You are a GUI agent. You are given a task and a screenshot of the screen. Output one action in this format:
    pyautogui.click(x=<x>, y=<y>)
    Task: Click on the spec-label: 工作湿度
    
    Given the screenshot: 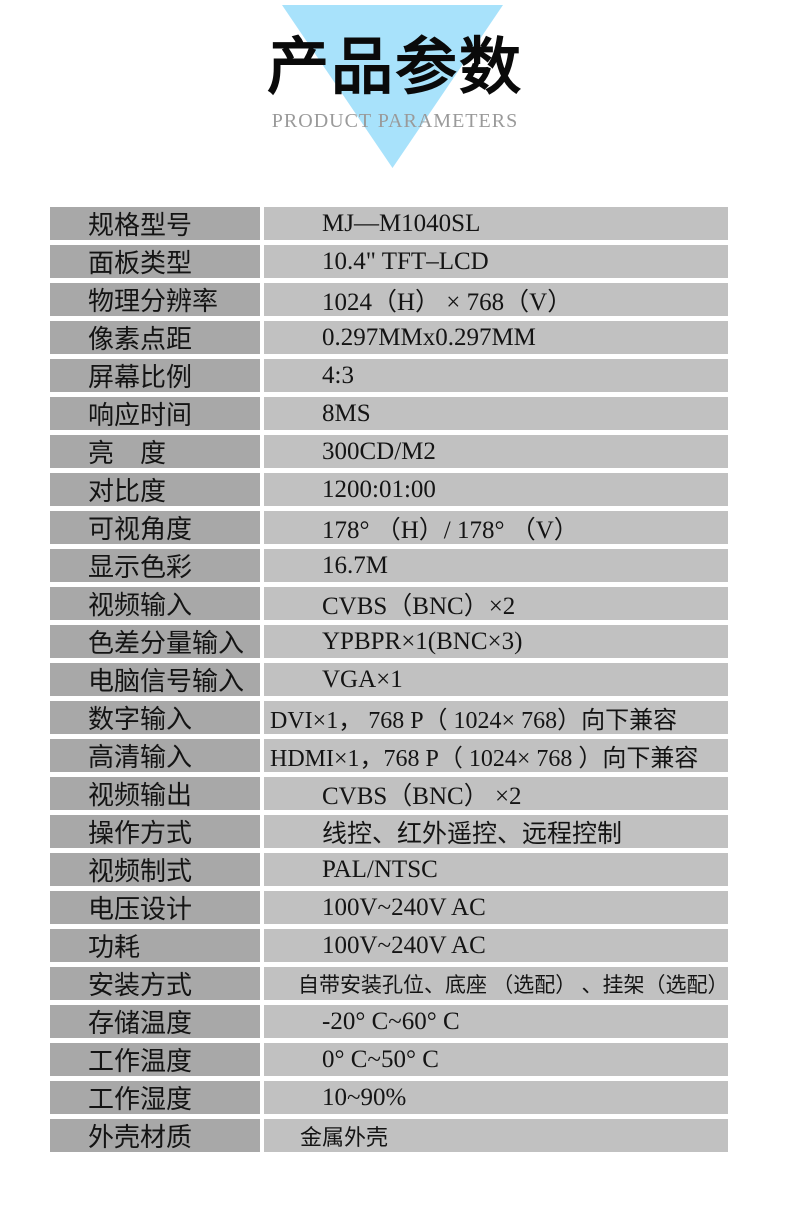 What is the action you would take?
    pyautogui.click(x=155, y=1097)
    